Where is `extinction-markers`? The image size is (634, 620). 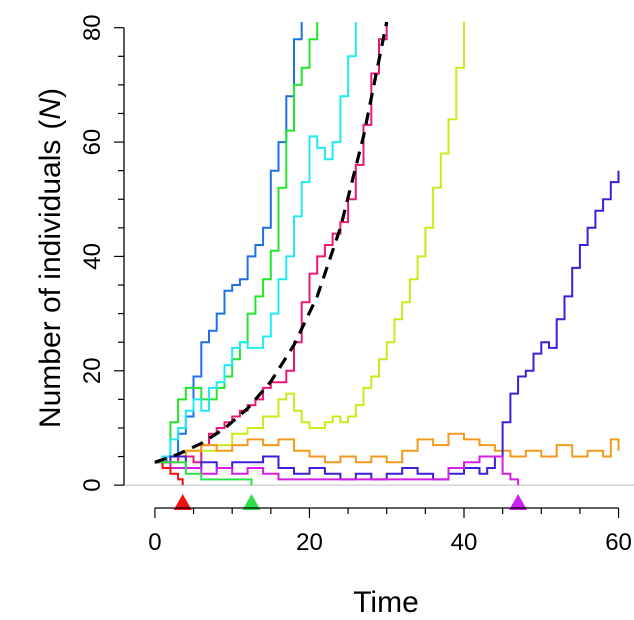 extinction-markers is located at coordinates (350, 502).